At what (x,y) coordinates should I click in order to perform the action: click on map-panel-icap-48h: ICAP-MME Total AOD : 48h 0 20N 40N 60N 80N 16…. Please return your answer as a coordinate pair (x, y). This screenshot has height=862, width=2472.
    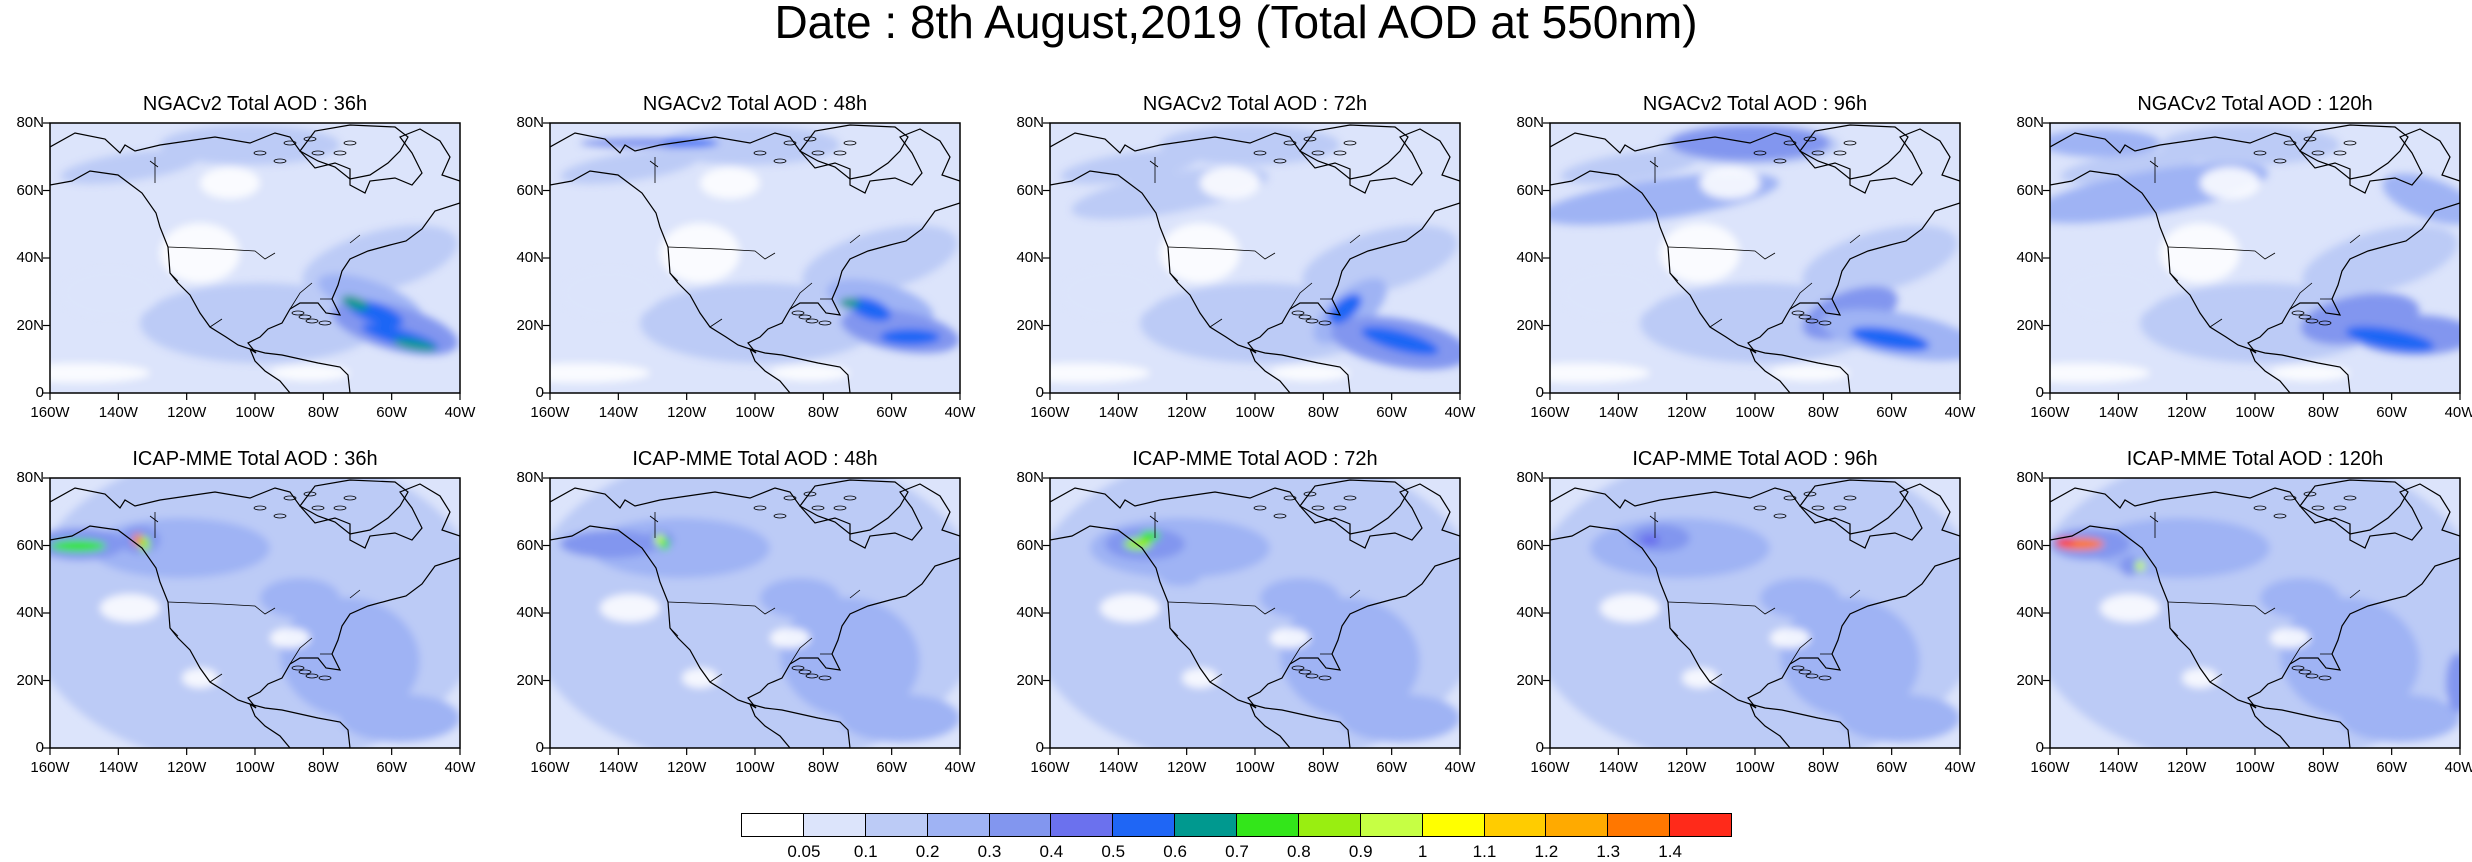
    Looking at the image, I should click on (745, 612).